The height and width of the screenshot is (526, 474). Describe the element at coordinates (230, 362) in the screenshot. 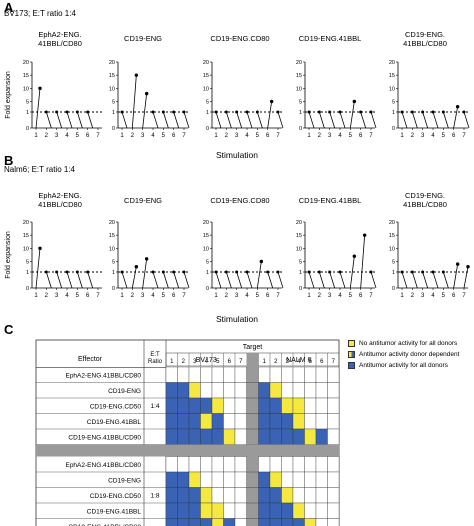

I see `stim-header-1-6: 6` at that location.